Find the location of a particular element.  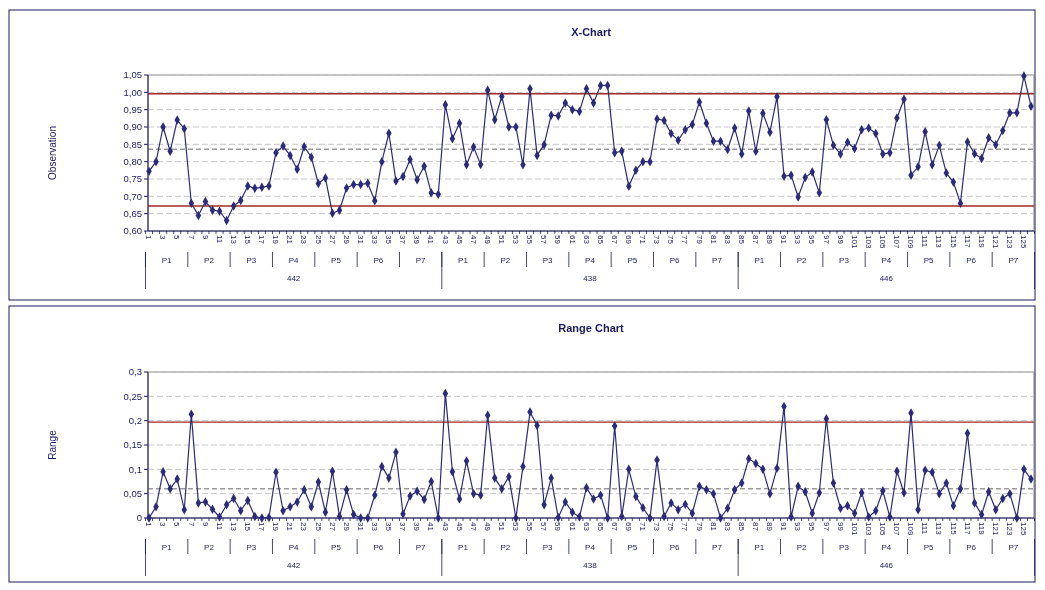

x-tick-label: 65 is located at coordinates (600, 240).